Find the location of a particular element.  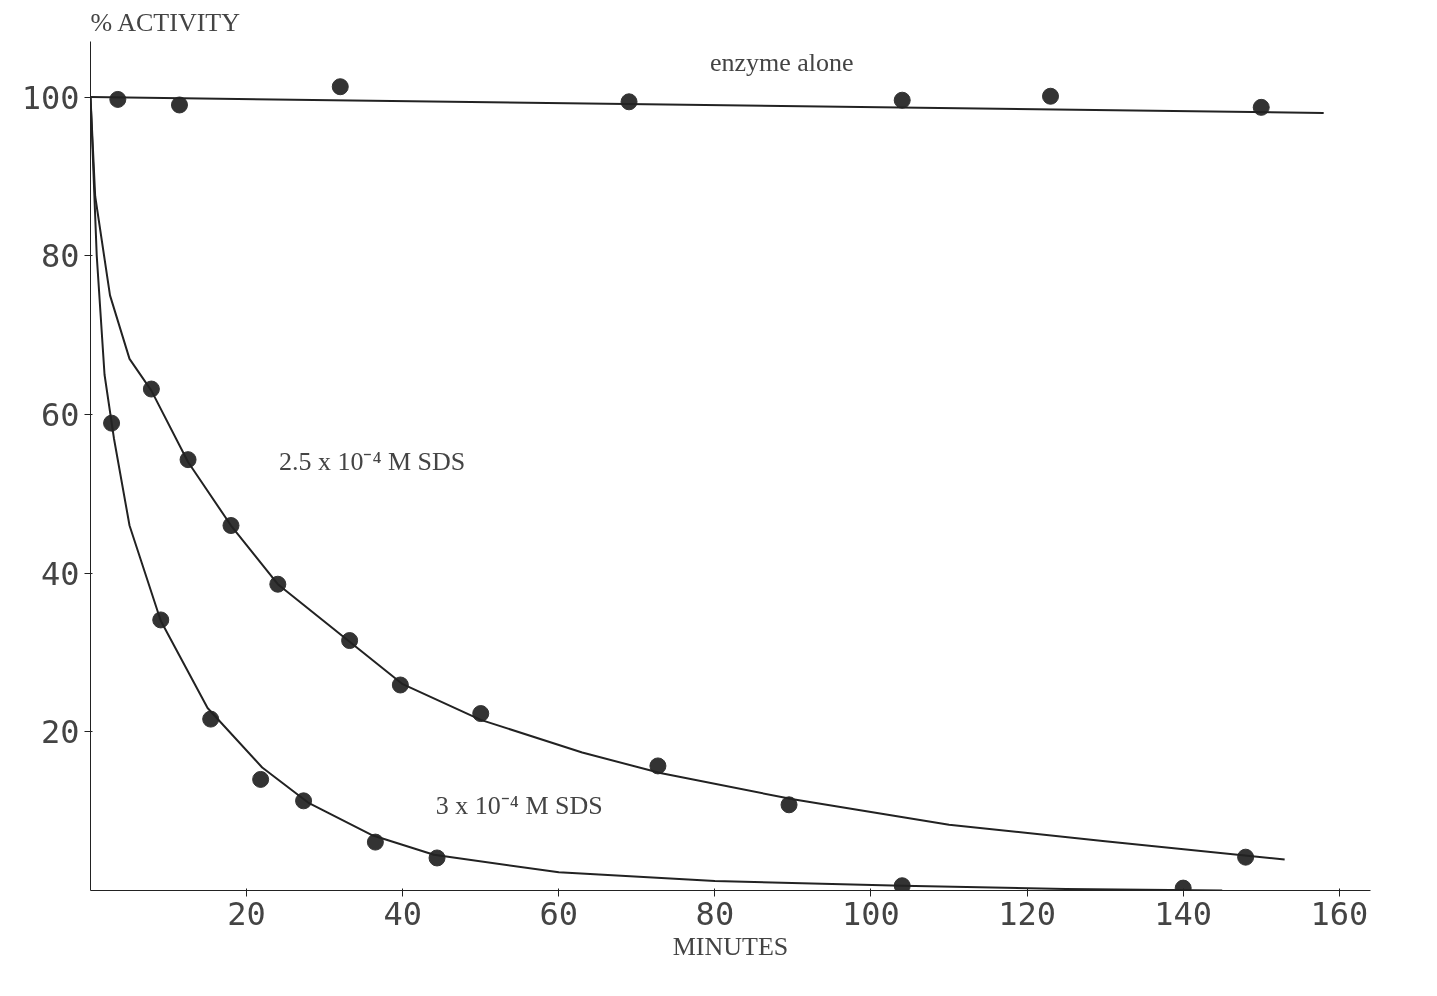

x-tick-label: 160 is located at coordinates (1339, 913).